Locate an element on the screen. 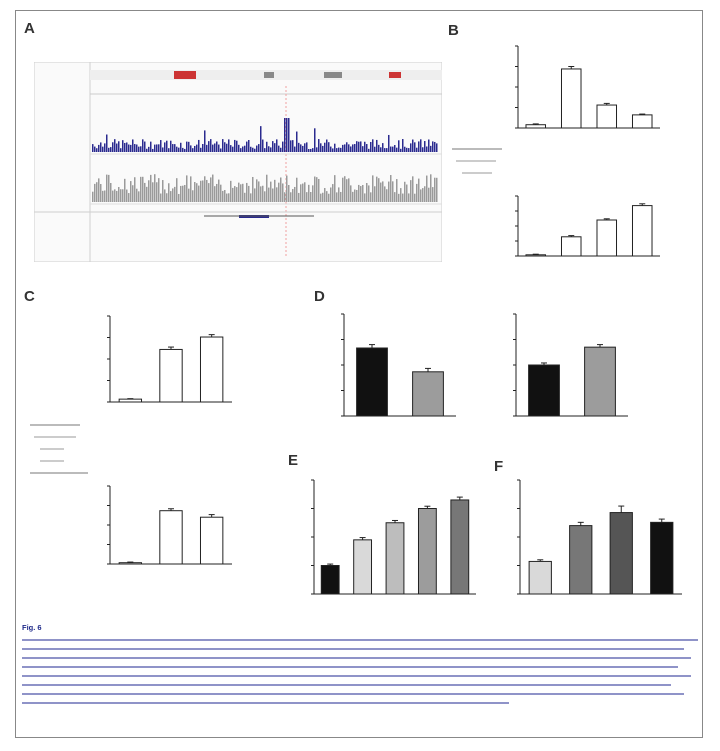  ideogram-highlight is located at coordinates (185, 75).